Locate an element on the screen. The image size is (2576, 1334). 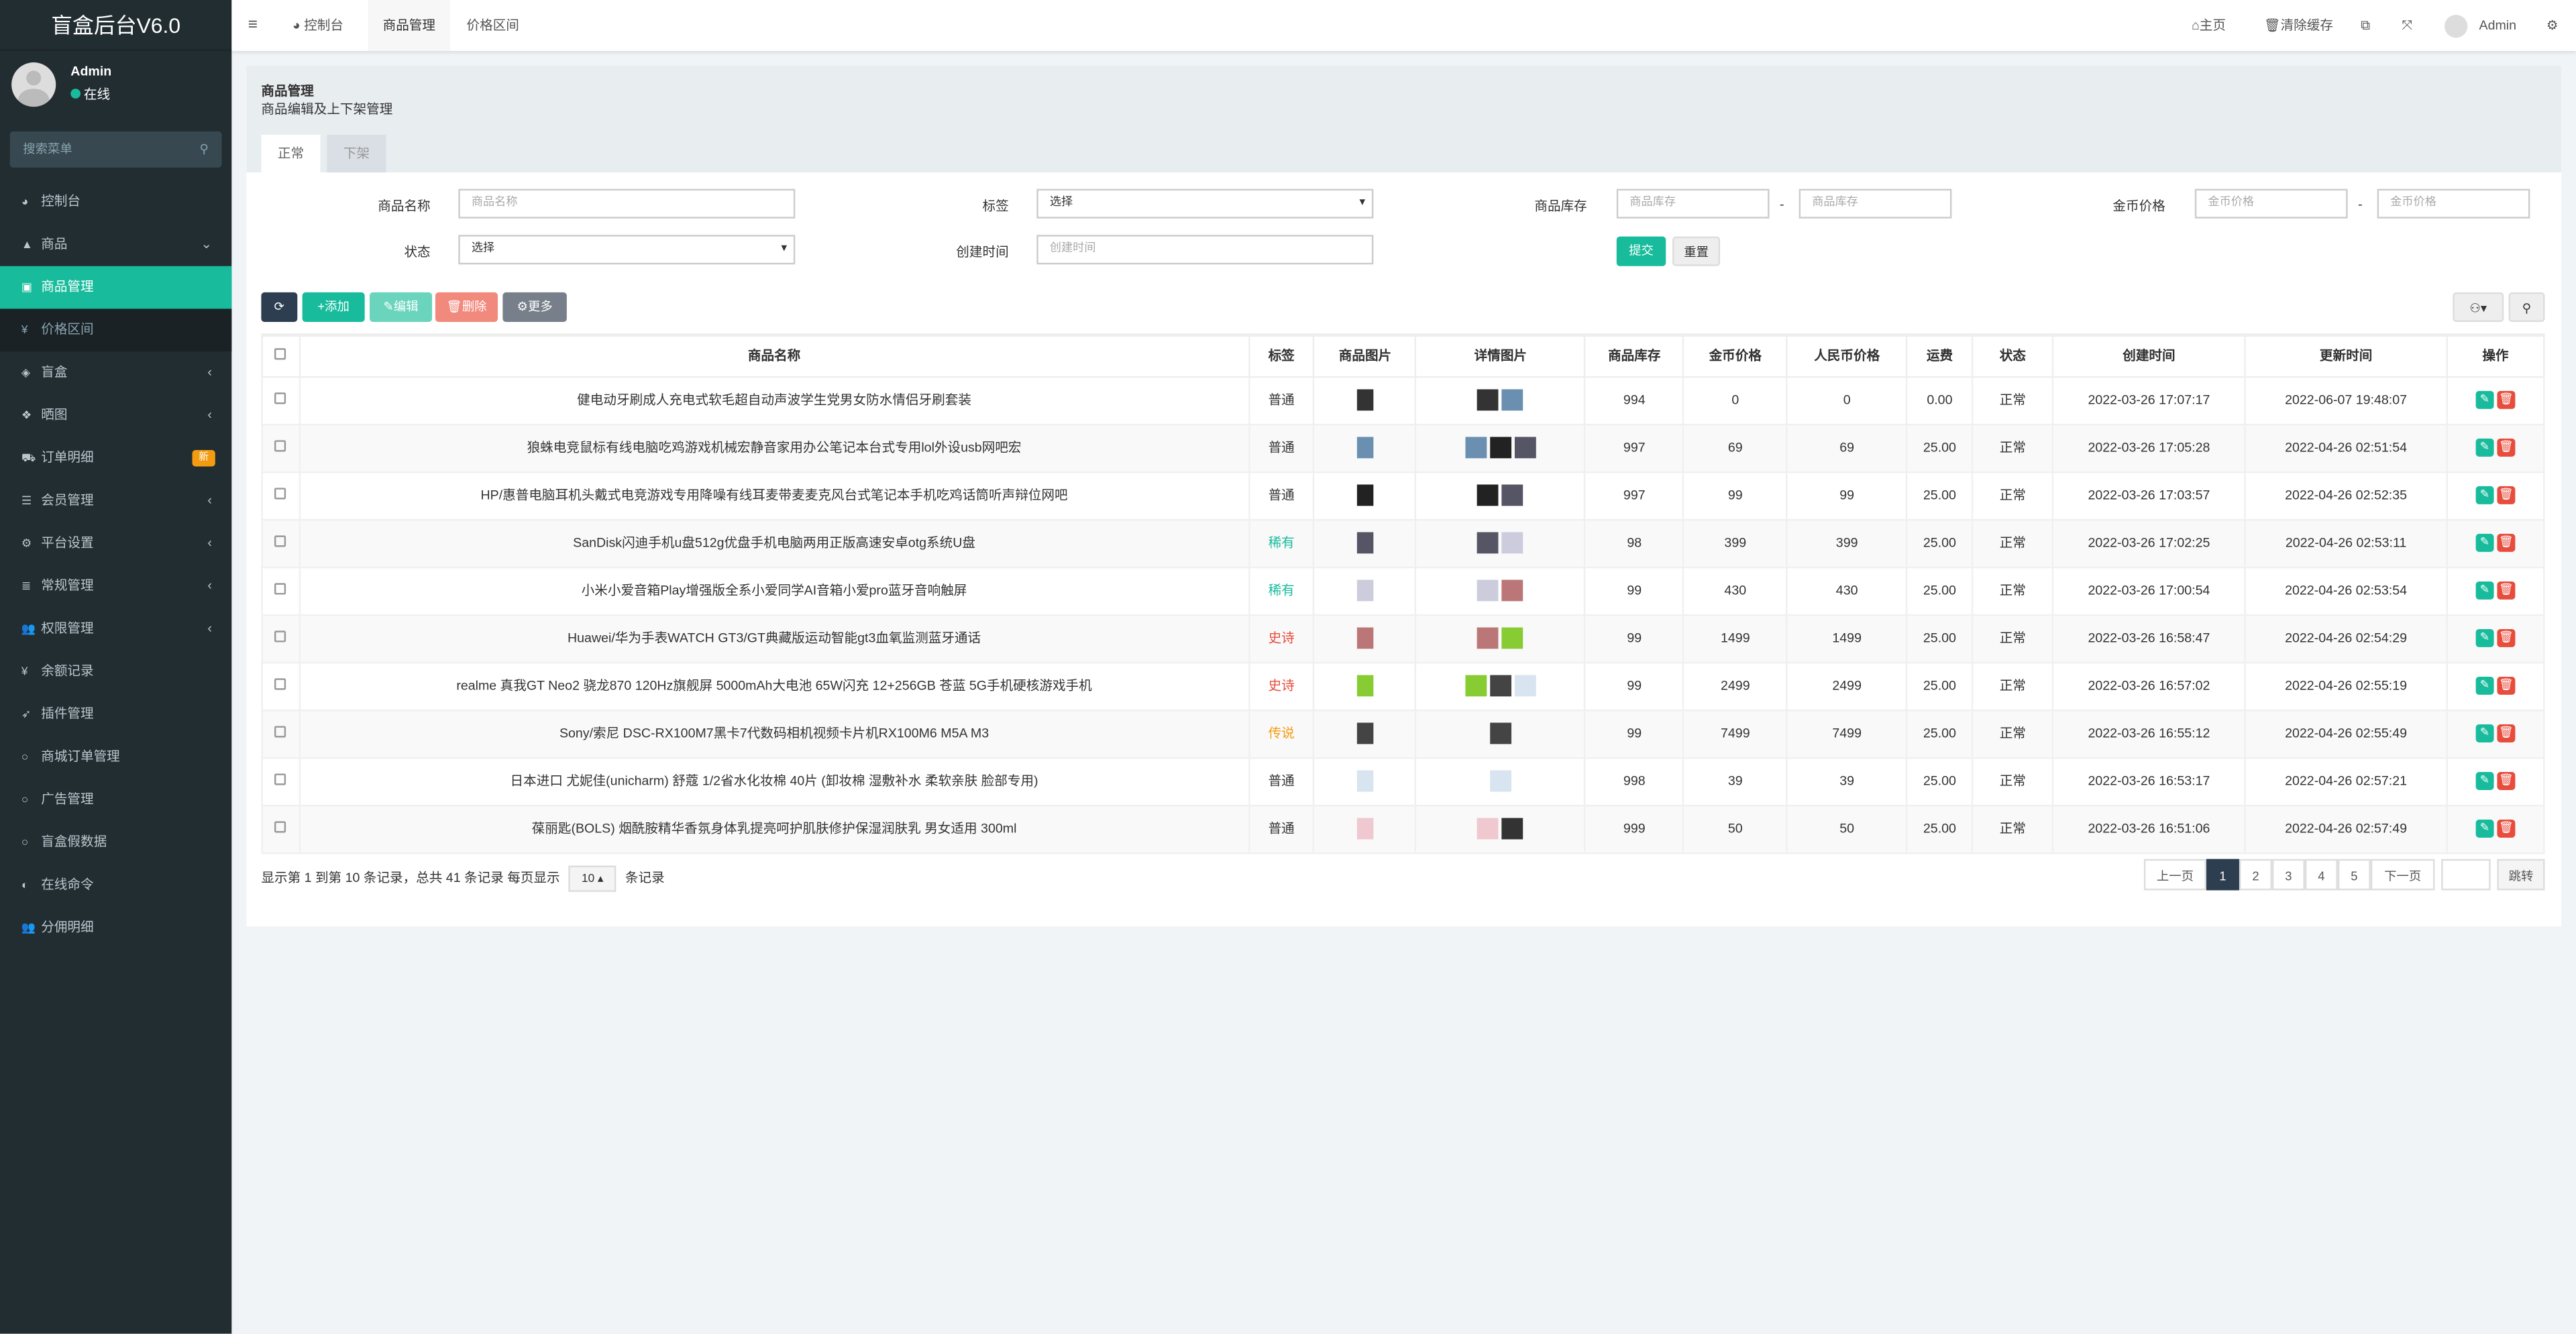
pagination-page-5: 5 is located at coordinates (2354, 874).